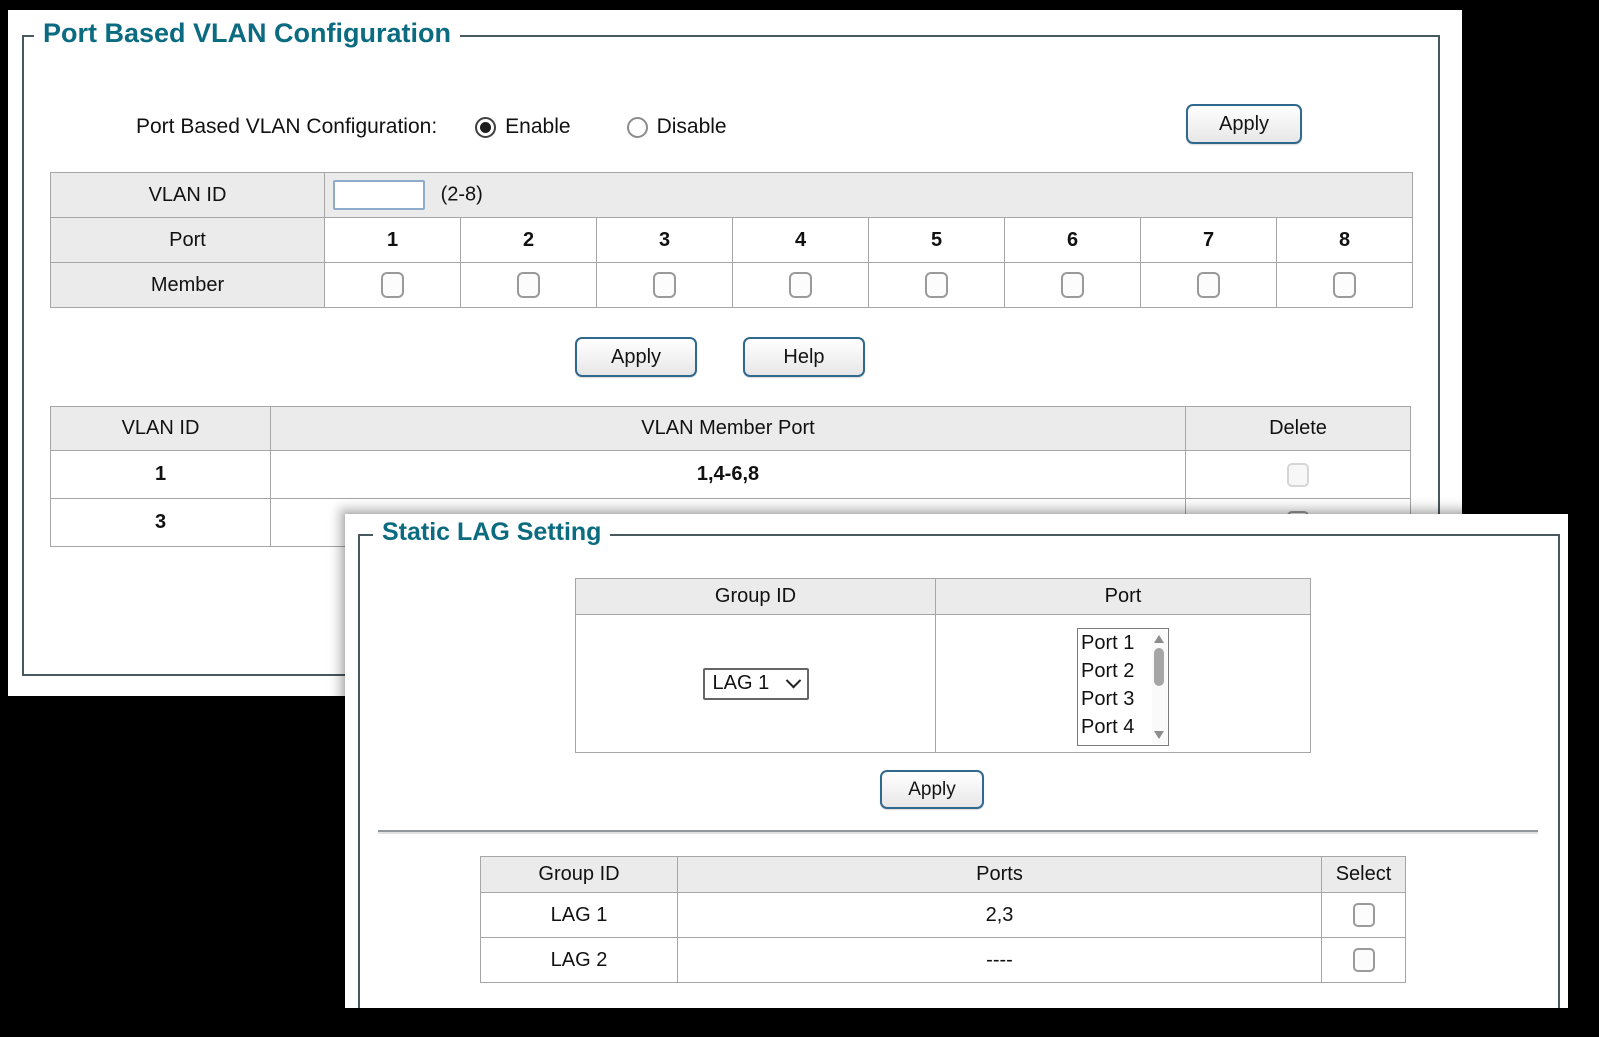  I want to click on vlan-id-row-label: VLAN ID, so click(187, 195).